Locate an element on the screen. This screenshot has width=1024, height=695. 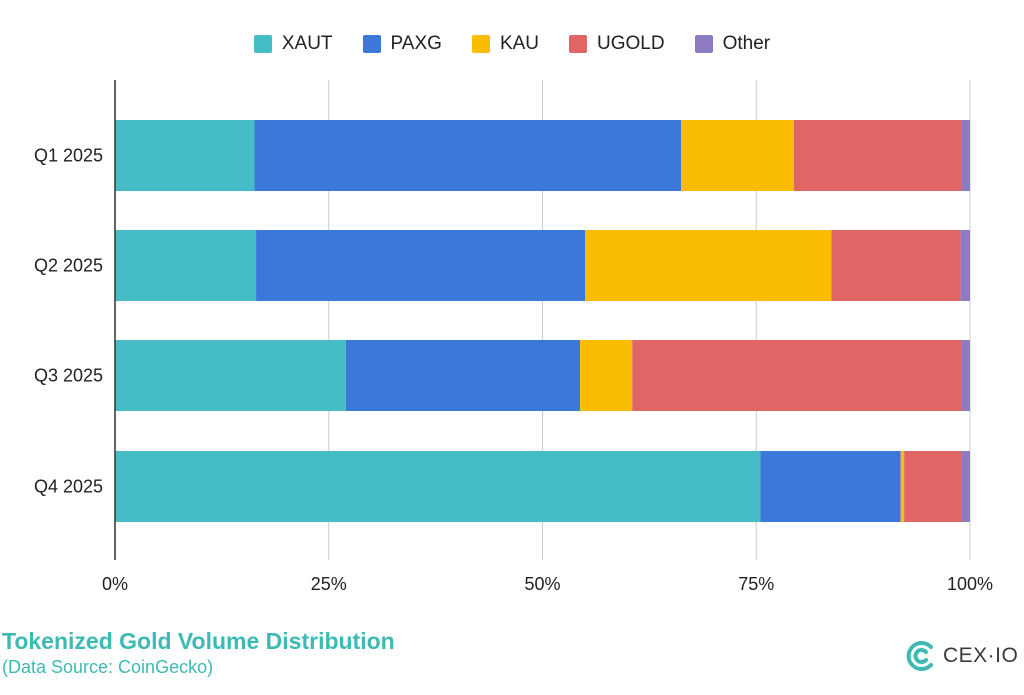
legend-item-kau: KAU is located at coordinates (505, 44).